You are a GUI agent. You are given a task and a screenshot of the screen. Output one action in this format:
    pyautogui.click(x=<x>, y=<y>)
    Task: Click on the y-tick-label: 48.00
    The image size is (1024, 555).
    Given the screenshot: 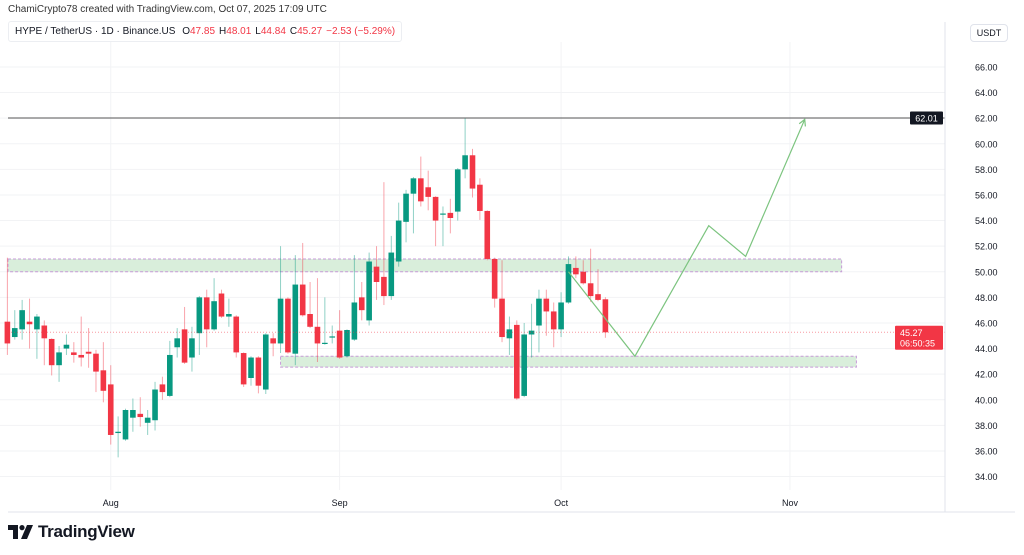 What is the action you would take?
    pyautogui.click(x=986, y=298)
    